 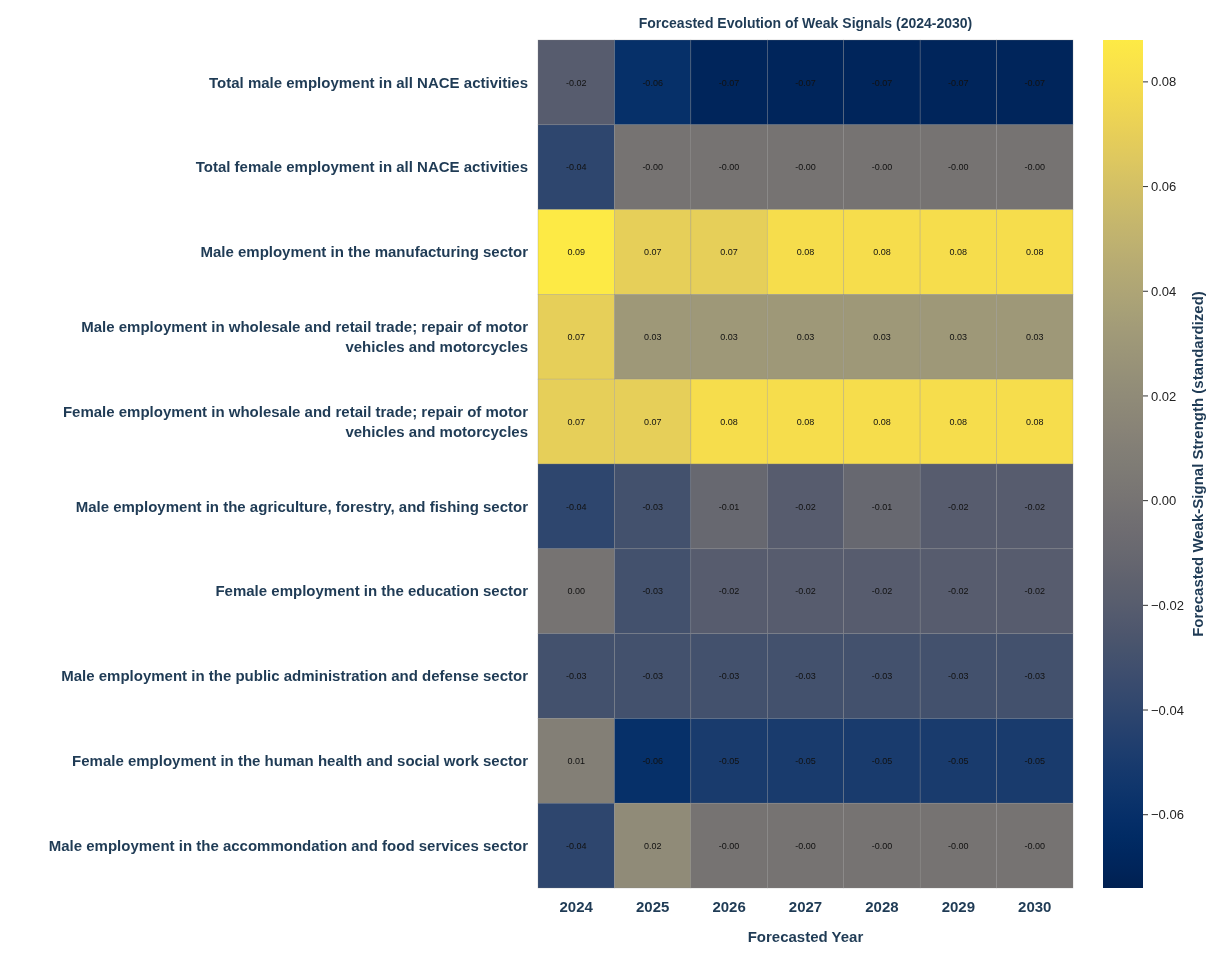 What do you see at coordinates (805, 936) in the screenshot?
I see `x-axis-title: Forecasted Year` at bounding box center [805, 936].